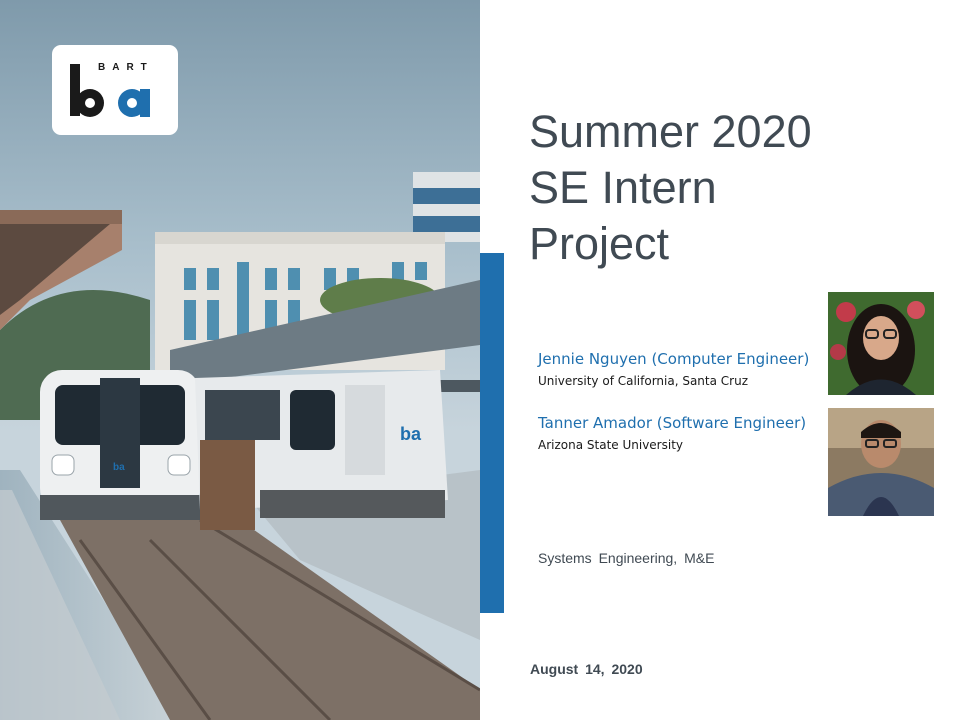  I want to click on bart-wordmark: BART, so click(126, 67).